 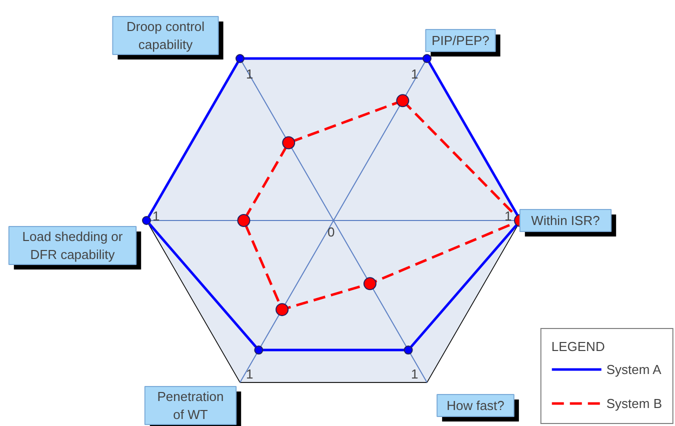 What do you see at coordinates (331, 232) in the screenshot?
I see `y-tick-label: 0` at bounding box center [331, 232].